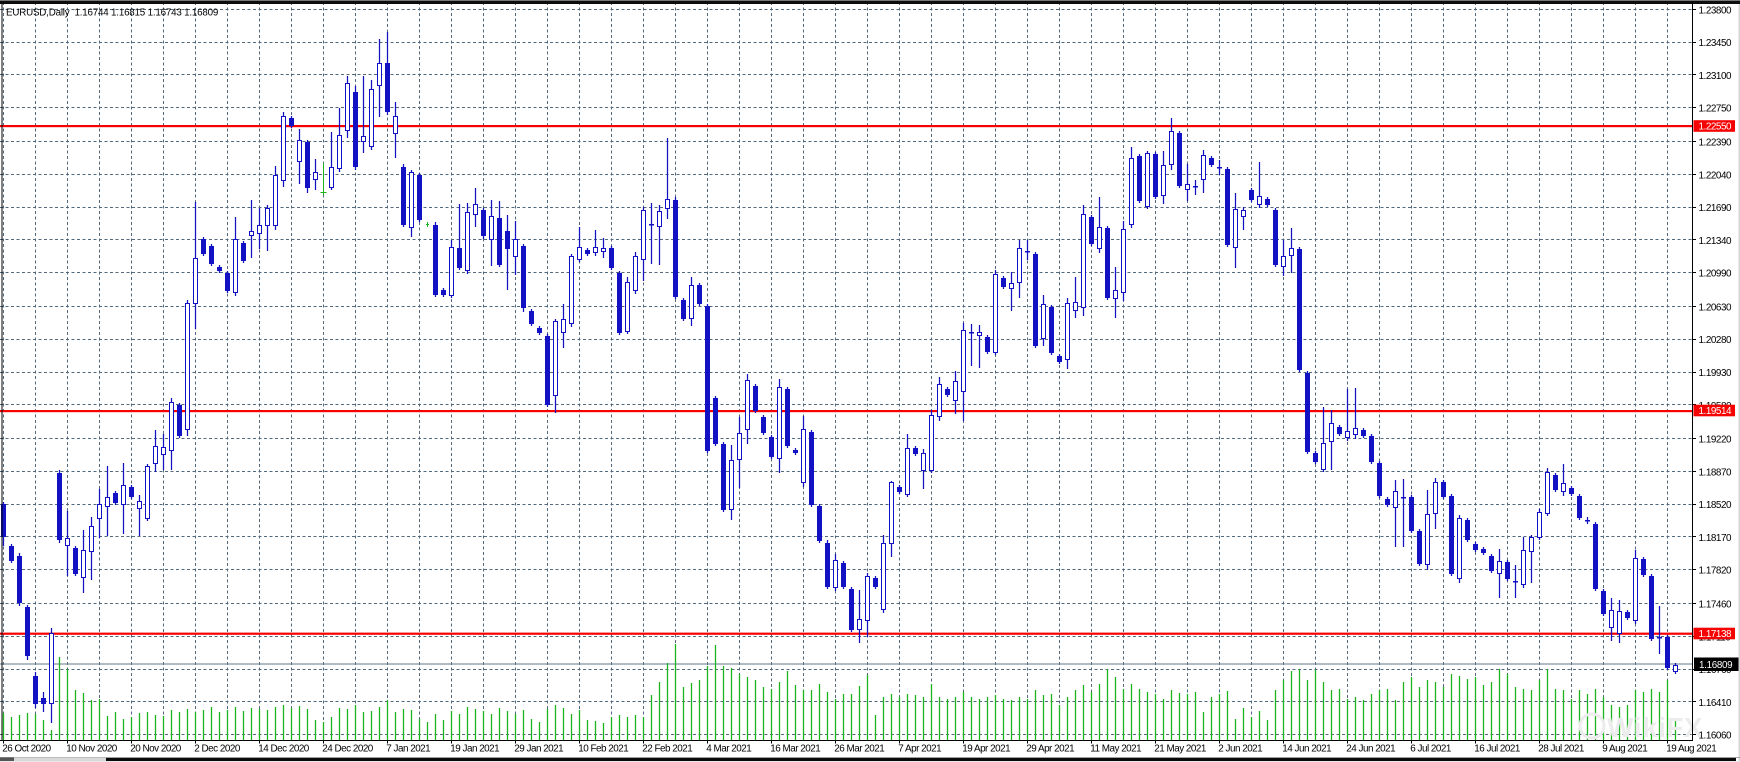 This screenshot has height=762, width=1740. Describe the element at coordinates (1625, 748) in the screenshot. I see `svg-text: 9 Aug 2021` at that location.